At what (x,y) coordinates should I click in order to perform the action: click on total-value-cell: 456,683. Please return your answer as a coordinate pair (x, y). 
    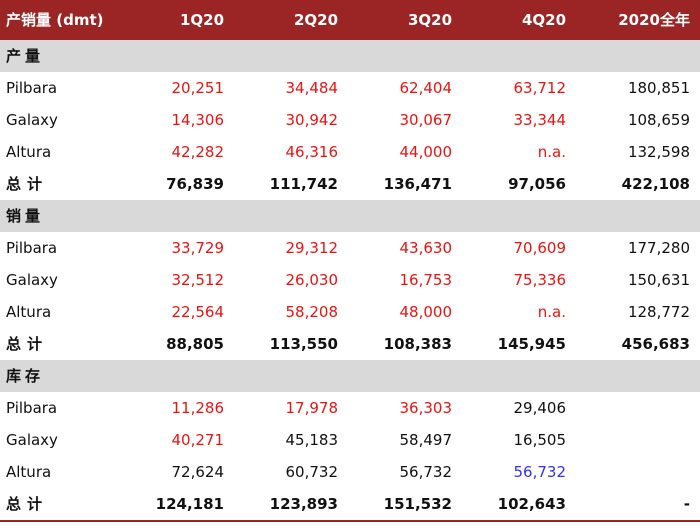
    Looking at the image, I should click on (655, 344).